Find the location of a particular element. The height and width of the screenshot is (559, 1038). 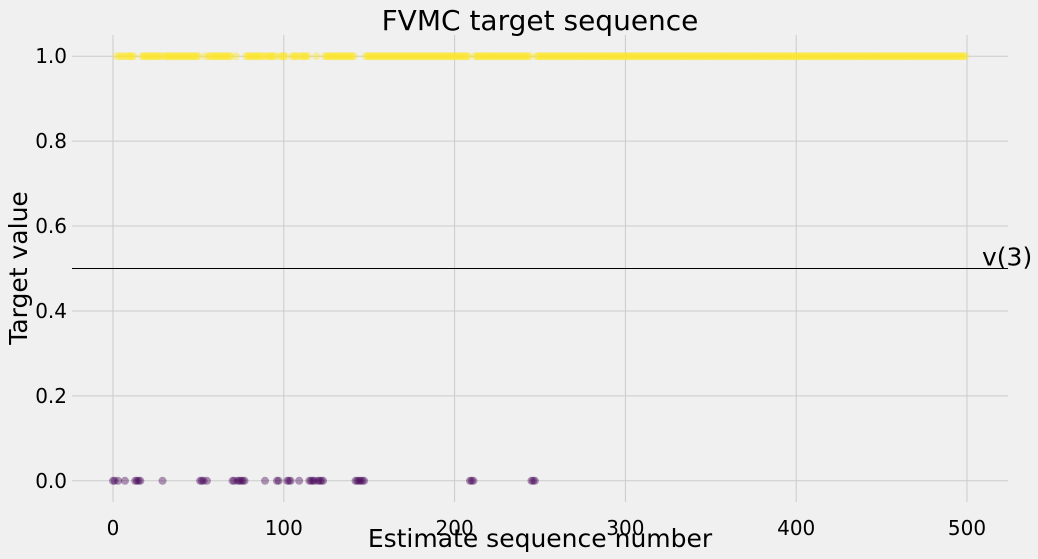

x-tick-label: 400 is located at coordinates (796, 528).